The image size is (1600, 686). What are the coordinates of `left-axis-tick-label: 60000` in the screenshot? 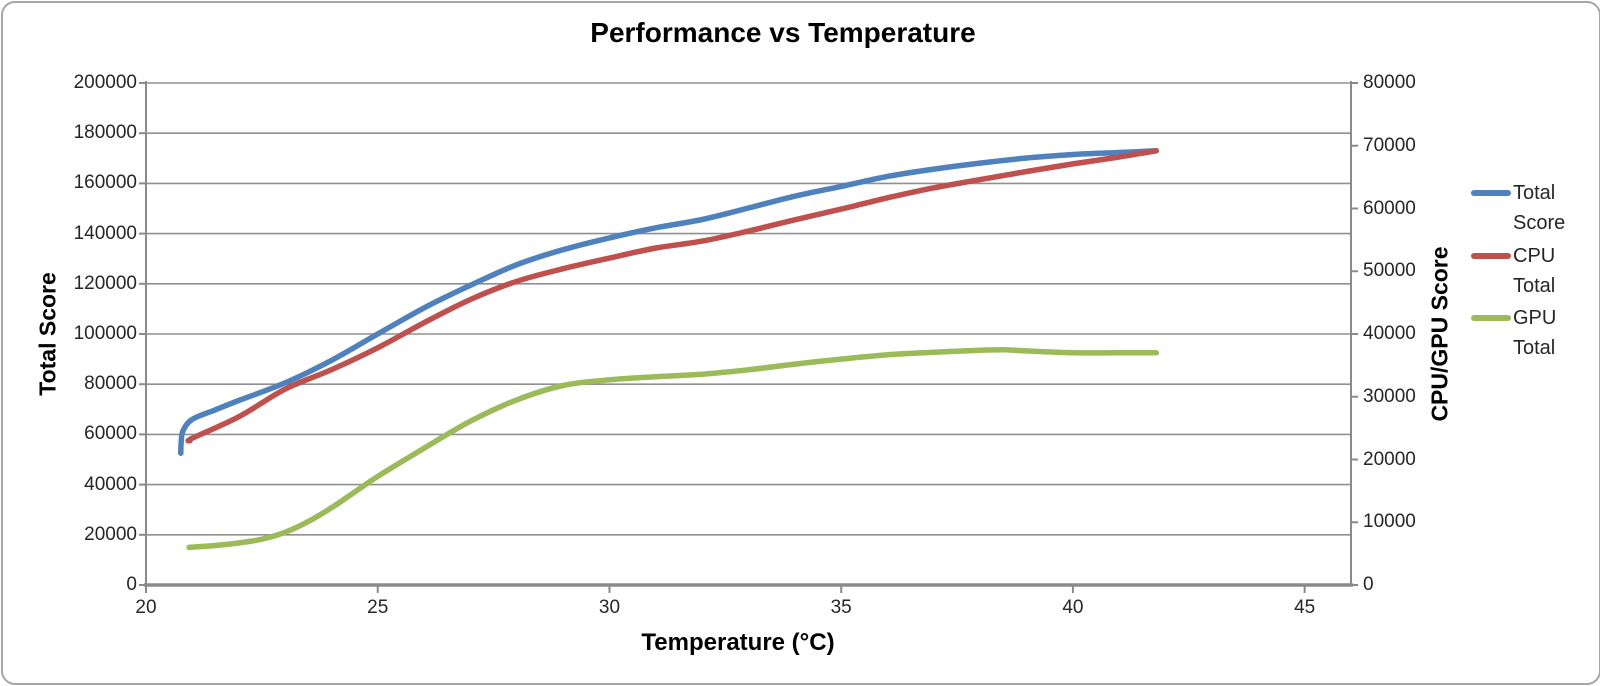 It's located at (110, 434).